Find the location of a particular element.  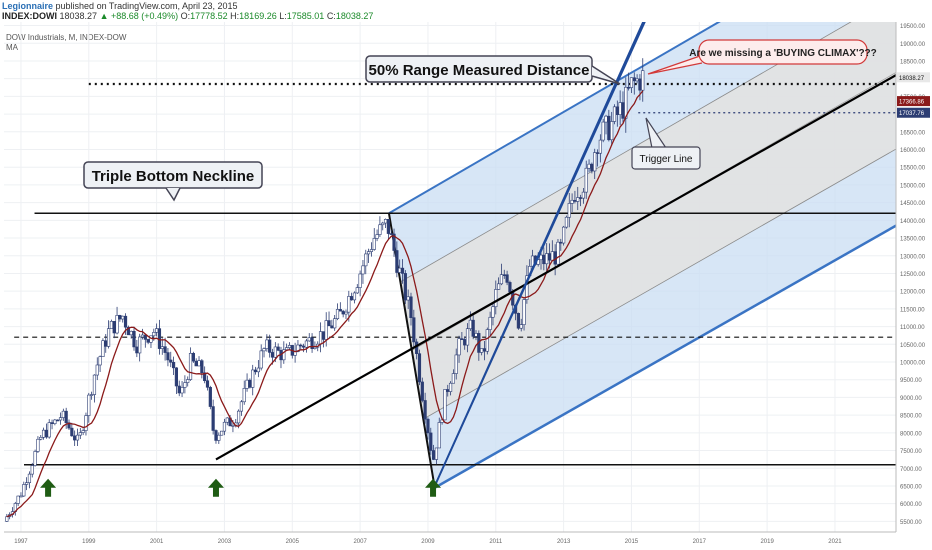

x-tick-label: 2001 is located at coordinates (157, 542).